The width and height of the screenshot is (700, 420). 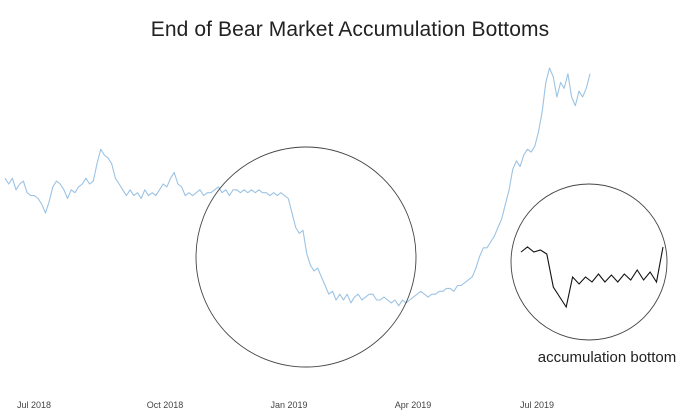 I want to click on x-tick-label: Jul 2018, so click(x=34, y=405).